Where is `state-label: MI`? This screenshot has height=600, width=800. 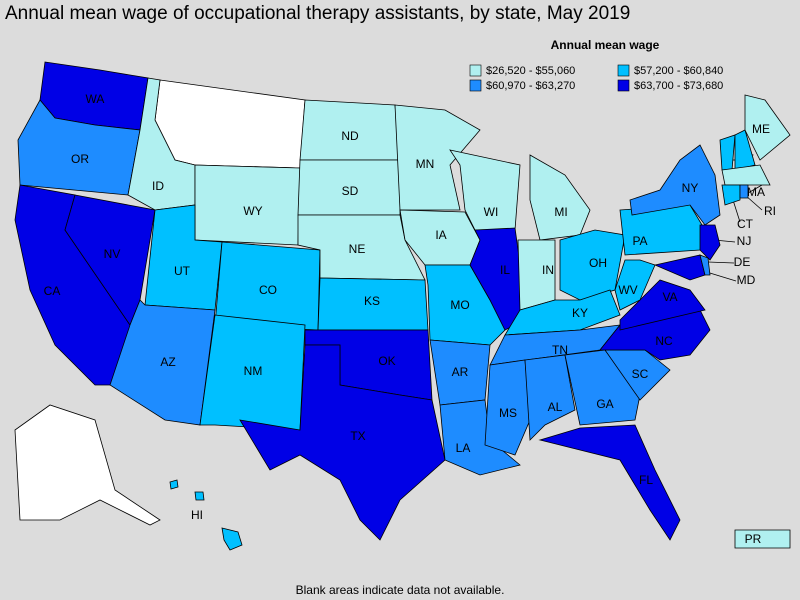 state-label: MI is located at coordinates (560, 212).